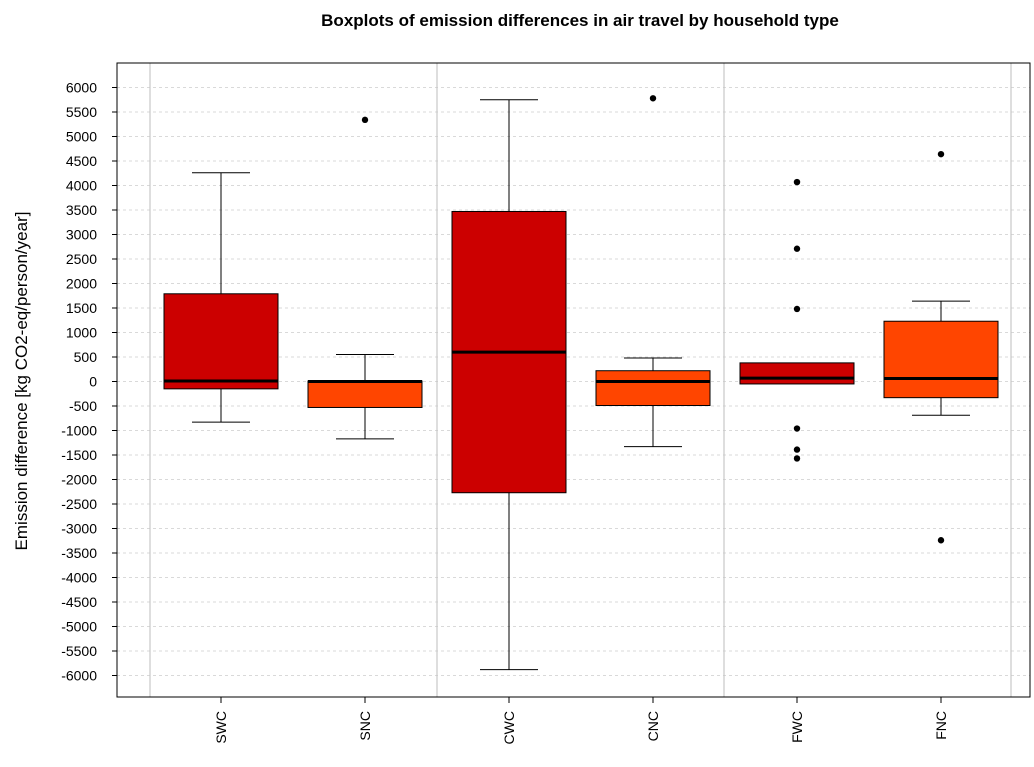 The image size is (1034, 767). What do you see at coordinates (86, 357) in the screenshot?
I see `y-tick-label: 500` at bounding box center [86, 357].